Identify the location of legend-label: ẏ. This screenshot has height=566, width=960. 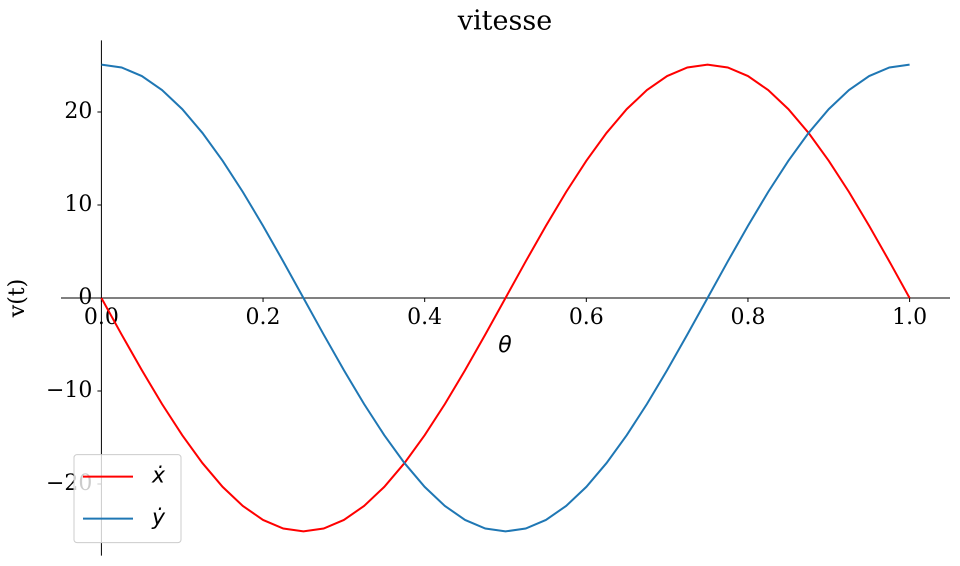
(158, 518).